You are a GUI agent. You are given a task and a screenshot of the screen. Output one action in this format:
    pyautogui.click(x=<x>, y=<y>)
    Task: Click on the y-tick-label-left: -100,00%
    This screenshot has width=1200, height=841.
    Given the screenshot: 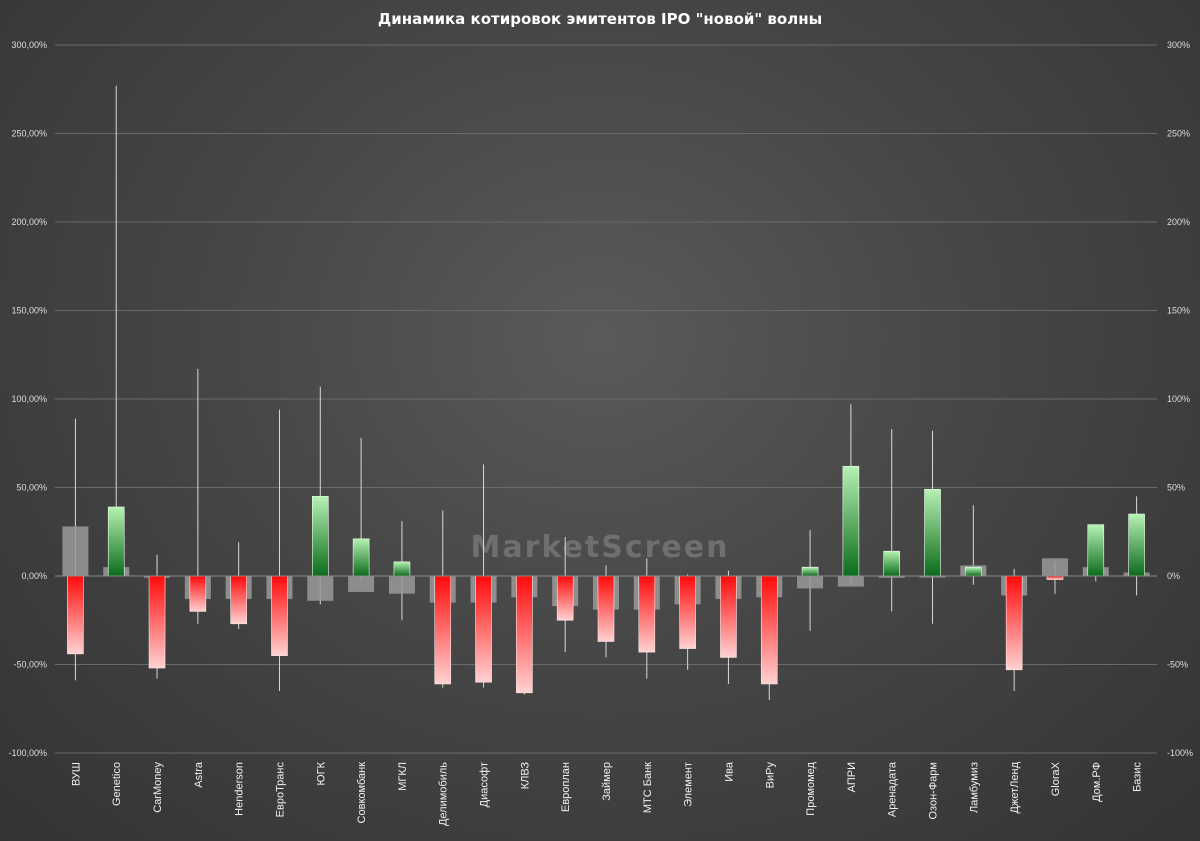 What is the action you would take?
    pyautogui.click(x=27, y=753)
    